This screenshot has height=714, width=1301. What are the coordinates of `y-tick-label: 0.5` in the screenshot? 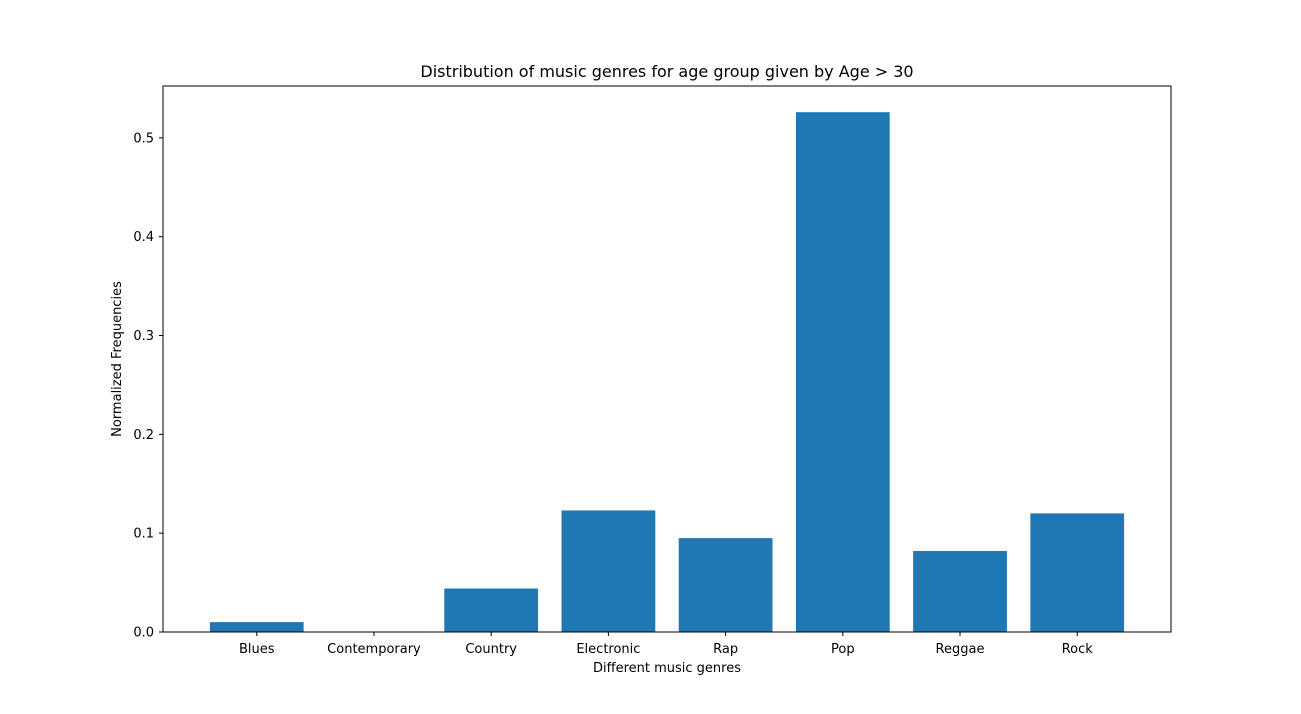 It's located at (143, 138).